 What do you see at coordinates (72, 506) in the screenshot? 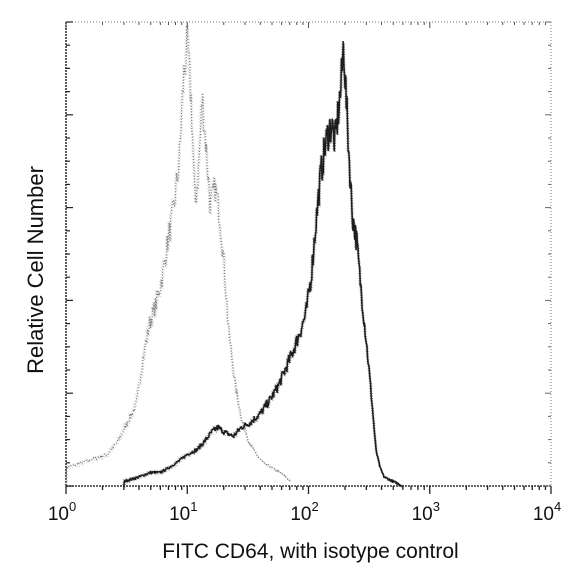
I see `x-tick-label-exponent: 0` at bounding box center [72, 506].